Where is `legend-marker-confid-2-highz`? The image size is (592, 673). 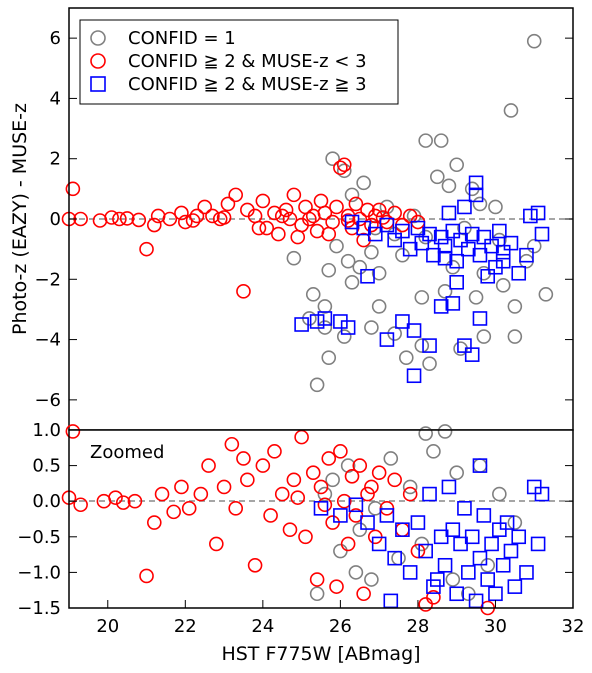 legend-marker-confid-2-highz is located at coordinates (98, 84).